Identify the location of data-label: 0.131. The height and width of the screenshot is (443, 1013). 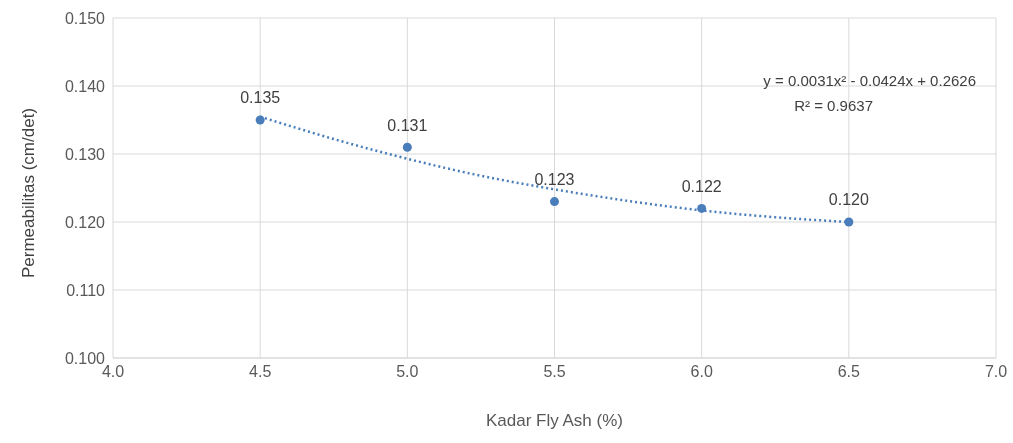
(407, 125).